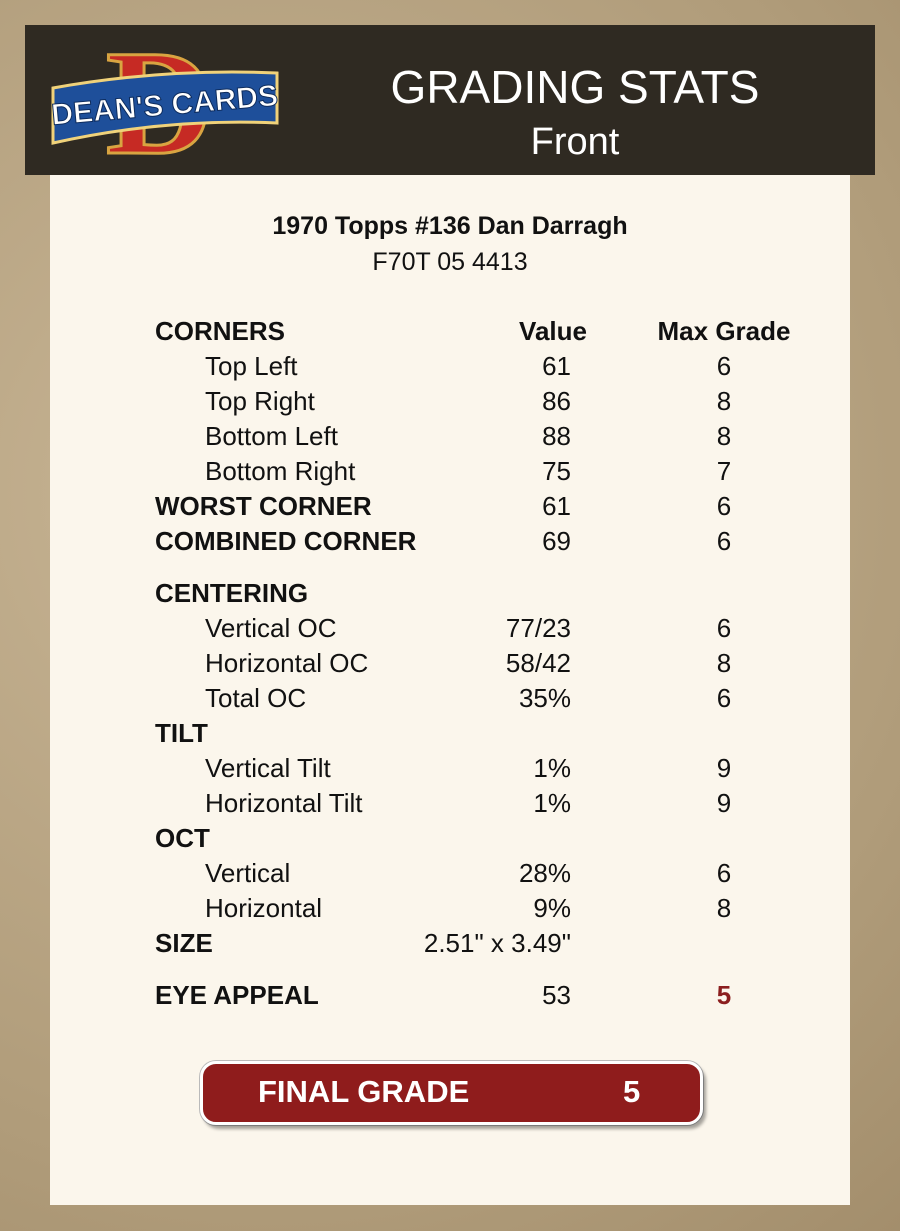  I want to click on card-code: F70T 05 4413, so click(450, 262).